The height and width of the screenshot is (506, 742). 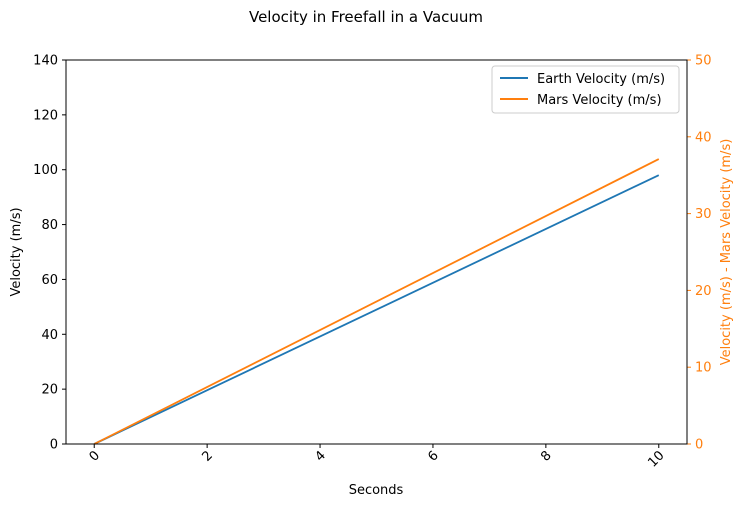 I want to click on y2-tick-label: 50, so click(x=703, y=61).